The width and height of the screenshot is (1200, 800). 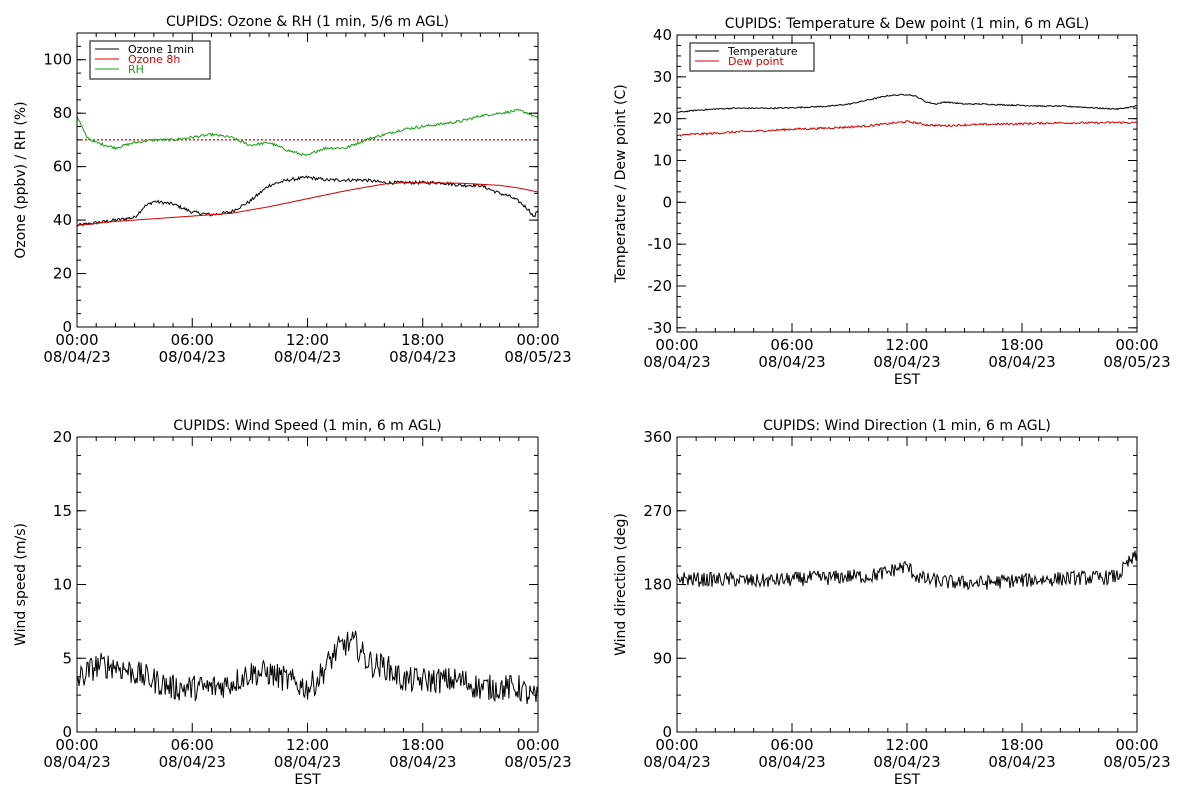 What do you see at coordinates (161, 49) in the screenshot?
I see `legend-label: Ozone 1min` at bounding box center [161, 49].